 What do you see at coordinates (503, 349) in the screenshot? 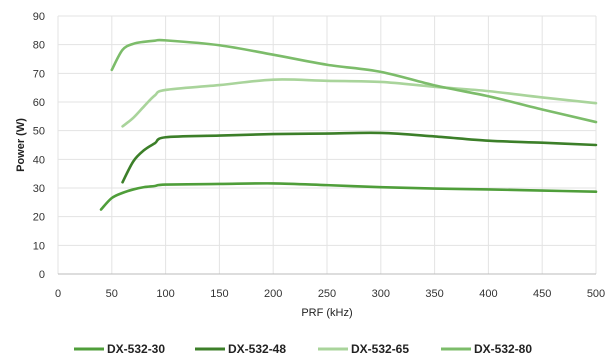
I see `legend-entry: DX-532-80` at bounding box center [503, 349].